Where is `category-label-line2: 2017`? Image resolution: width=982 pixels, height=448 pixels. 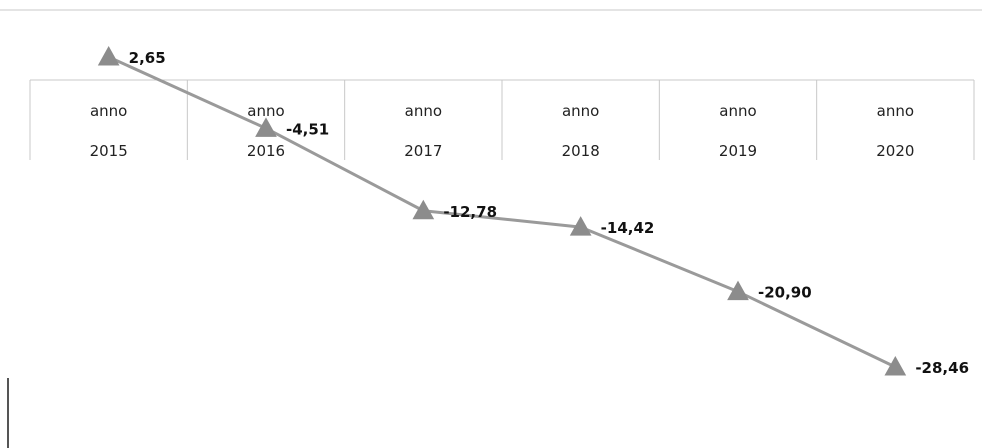 category-label-line2: 2017 is located at coordinates (423, 151).